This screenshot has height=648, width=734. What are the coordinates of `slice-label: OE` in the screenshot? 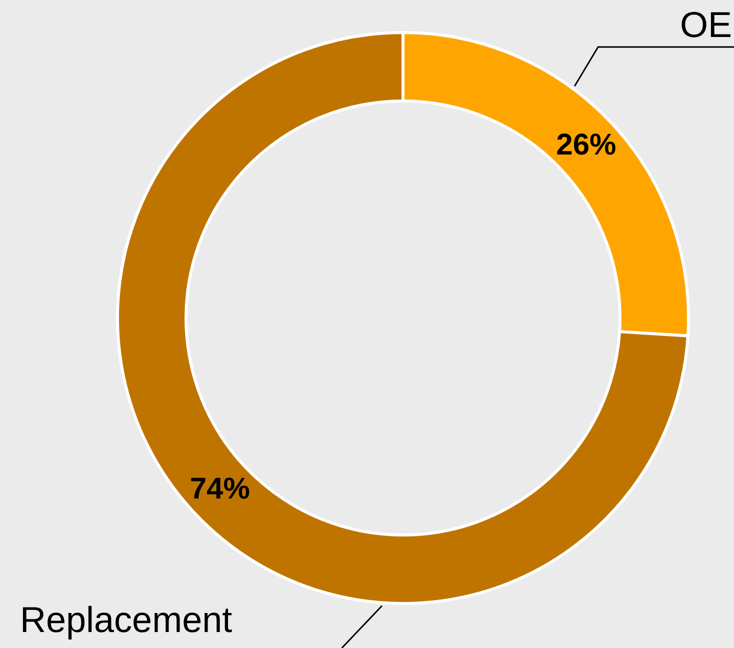 It's located at (706, 24).